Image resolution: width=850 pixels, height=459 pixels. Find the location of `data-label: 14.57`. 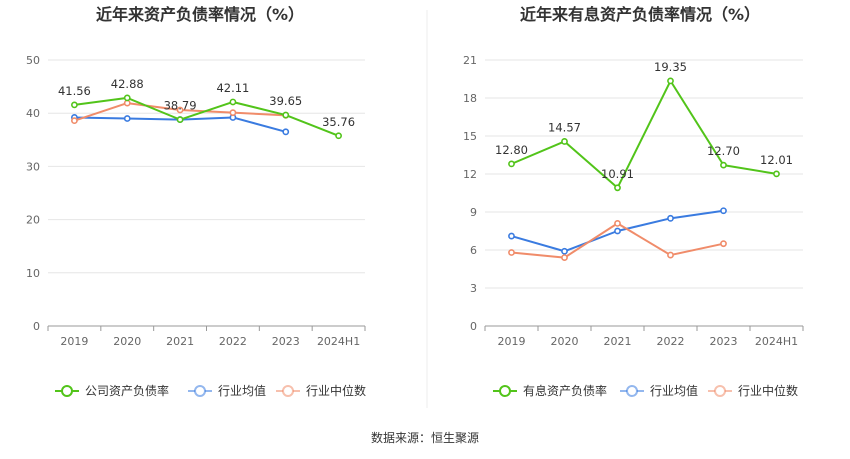

data-label: 14.57 is located at coordinates (564, 127).